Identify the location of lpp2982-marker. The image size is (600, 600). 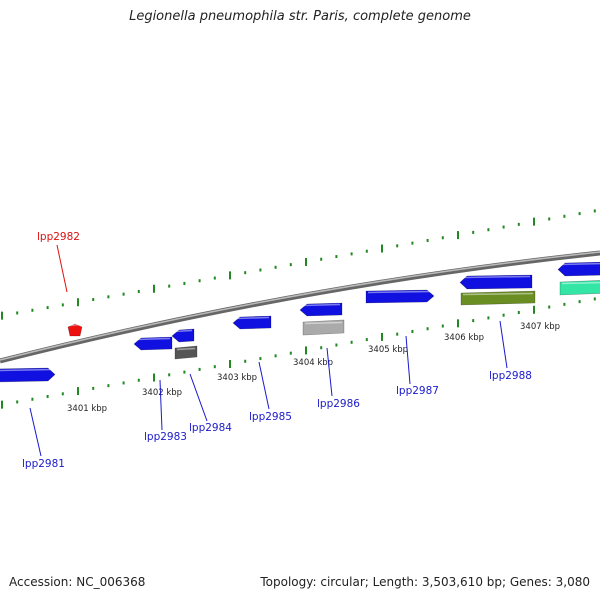
(75, 330).